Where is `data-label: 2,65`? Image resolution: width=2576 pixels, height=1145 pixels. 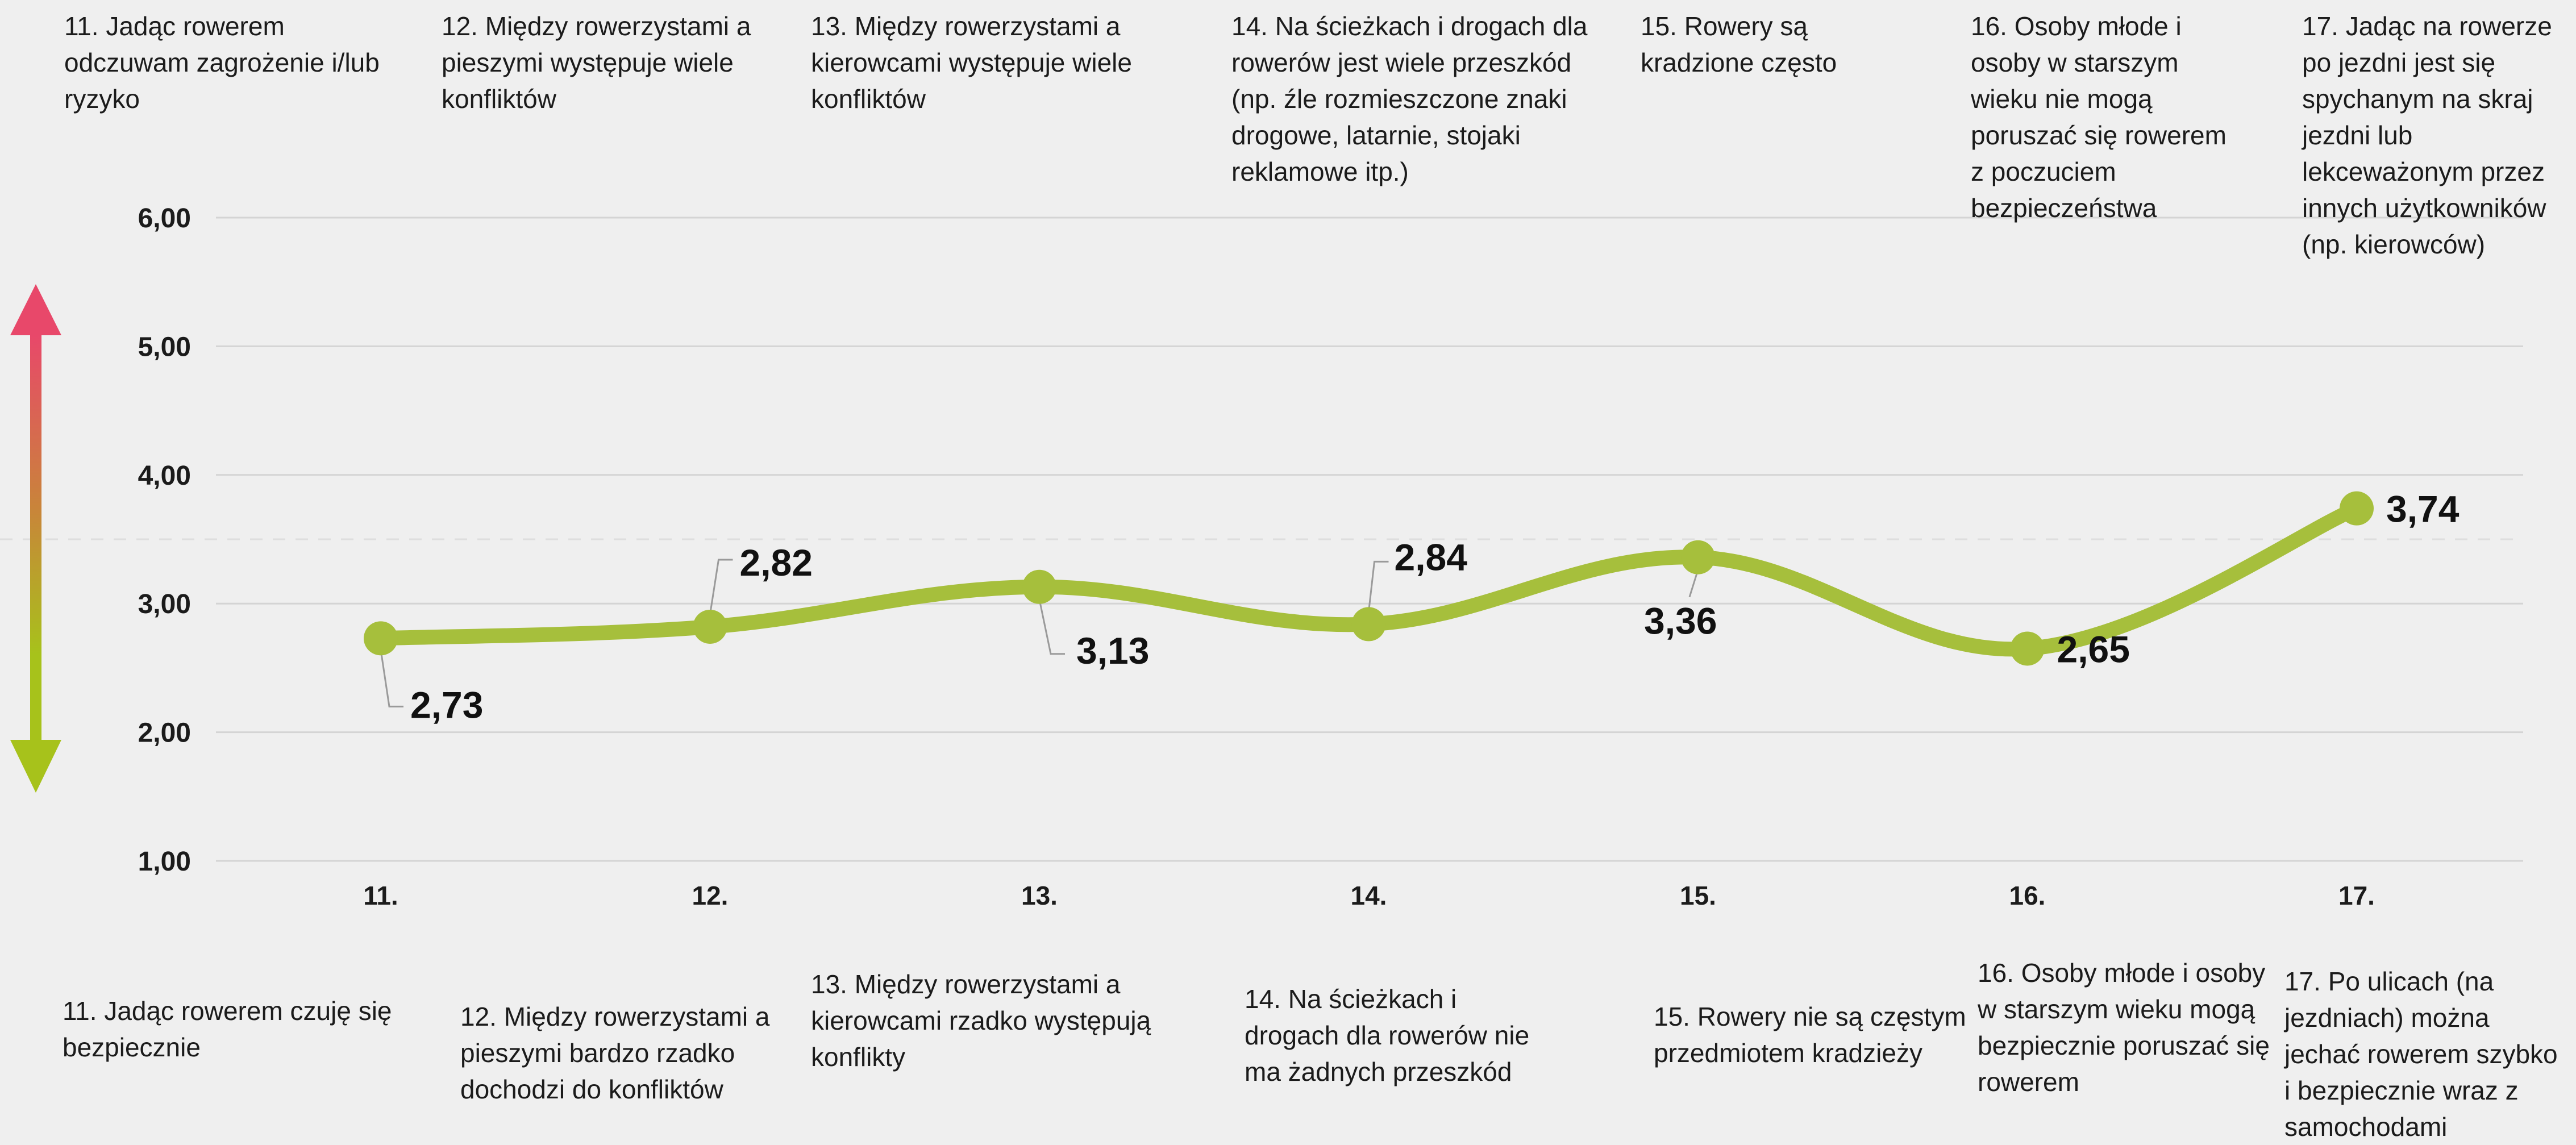
data-label: 2,65 is located at coordinates (2093, 649).